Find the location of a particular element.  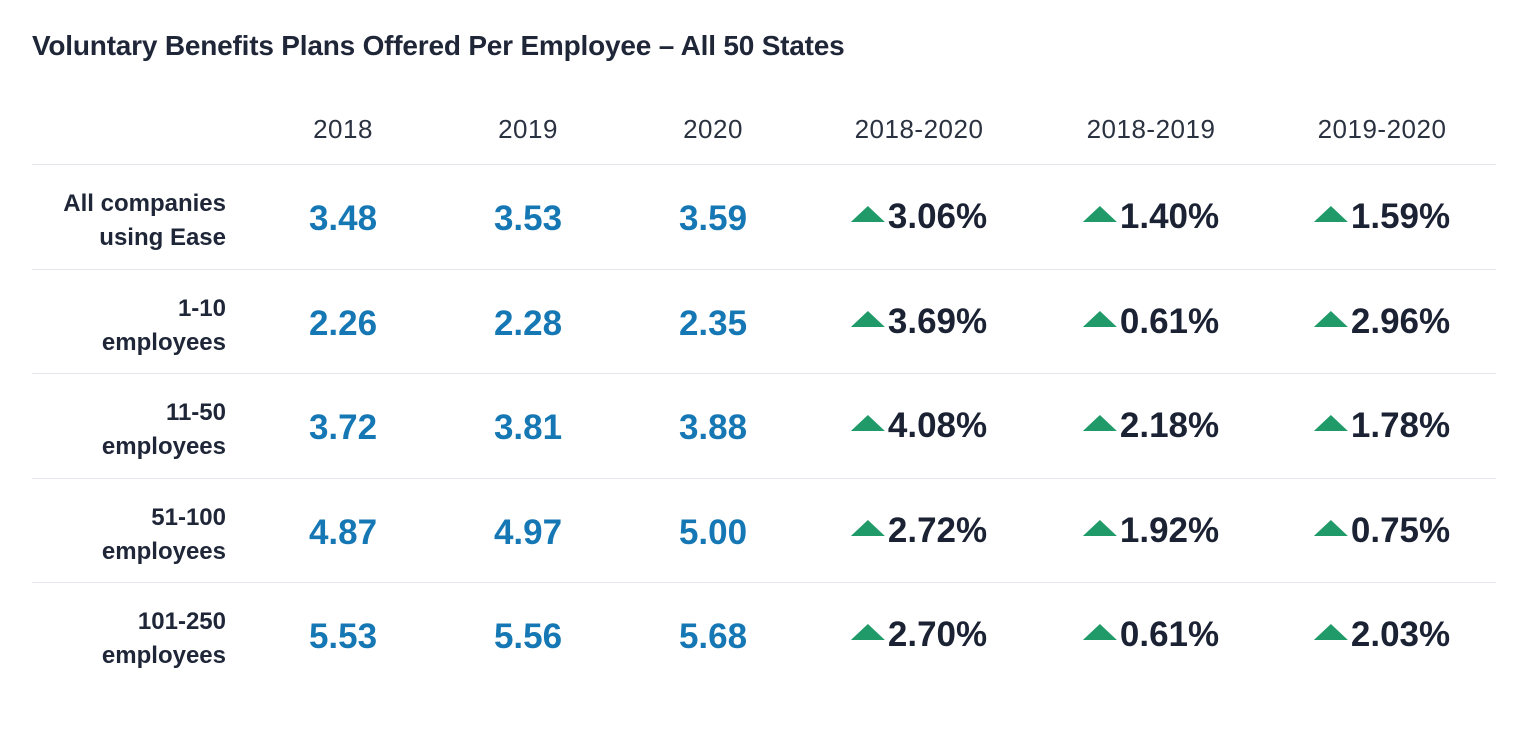

row-label-line1: All companies is located at coordinates (144, 203).